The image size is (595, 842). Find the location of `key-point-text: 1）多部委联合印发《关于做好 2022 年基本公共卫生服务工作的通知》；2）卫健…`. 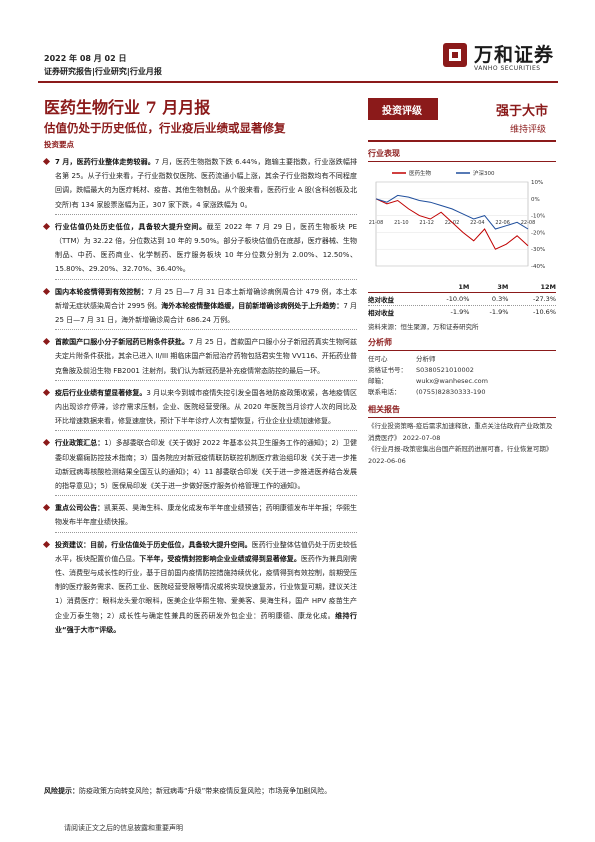

key-point-text: 1）多部委联合印发《关于做好 2022 年基本公共卫生服务工作的通知》；2）卫健… is located at coordinates (206, 465).